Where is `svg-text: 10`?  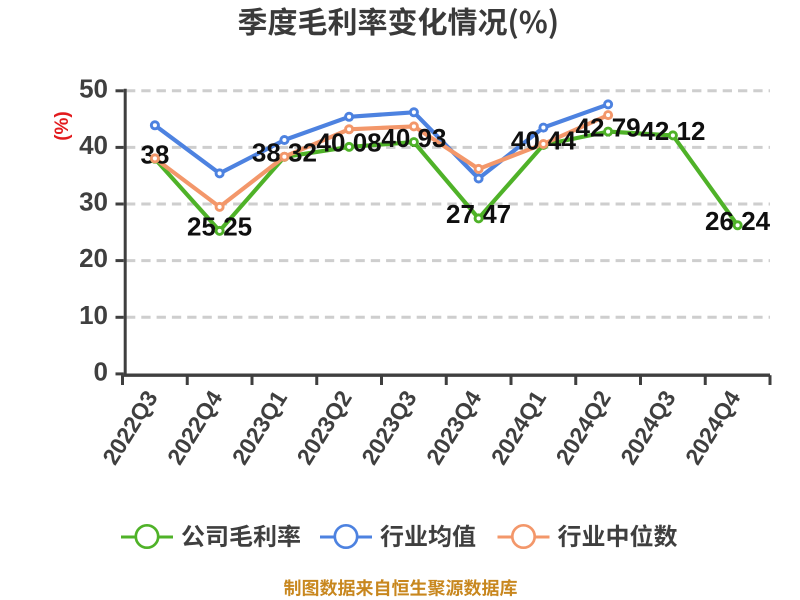 svg-text: 10 is located at coordinates (93, 315).